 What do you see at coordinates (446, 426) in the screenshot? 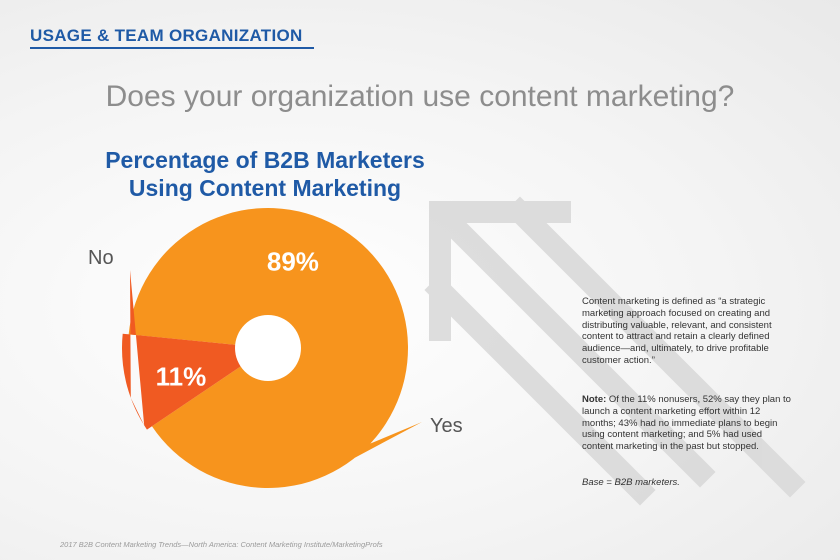
I see `category-label-yes: Yes` at bounding box center [446, 426].